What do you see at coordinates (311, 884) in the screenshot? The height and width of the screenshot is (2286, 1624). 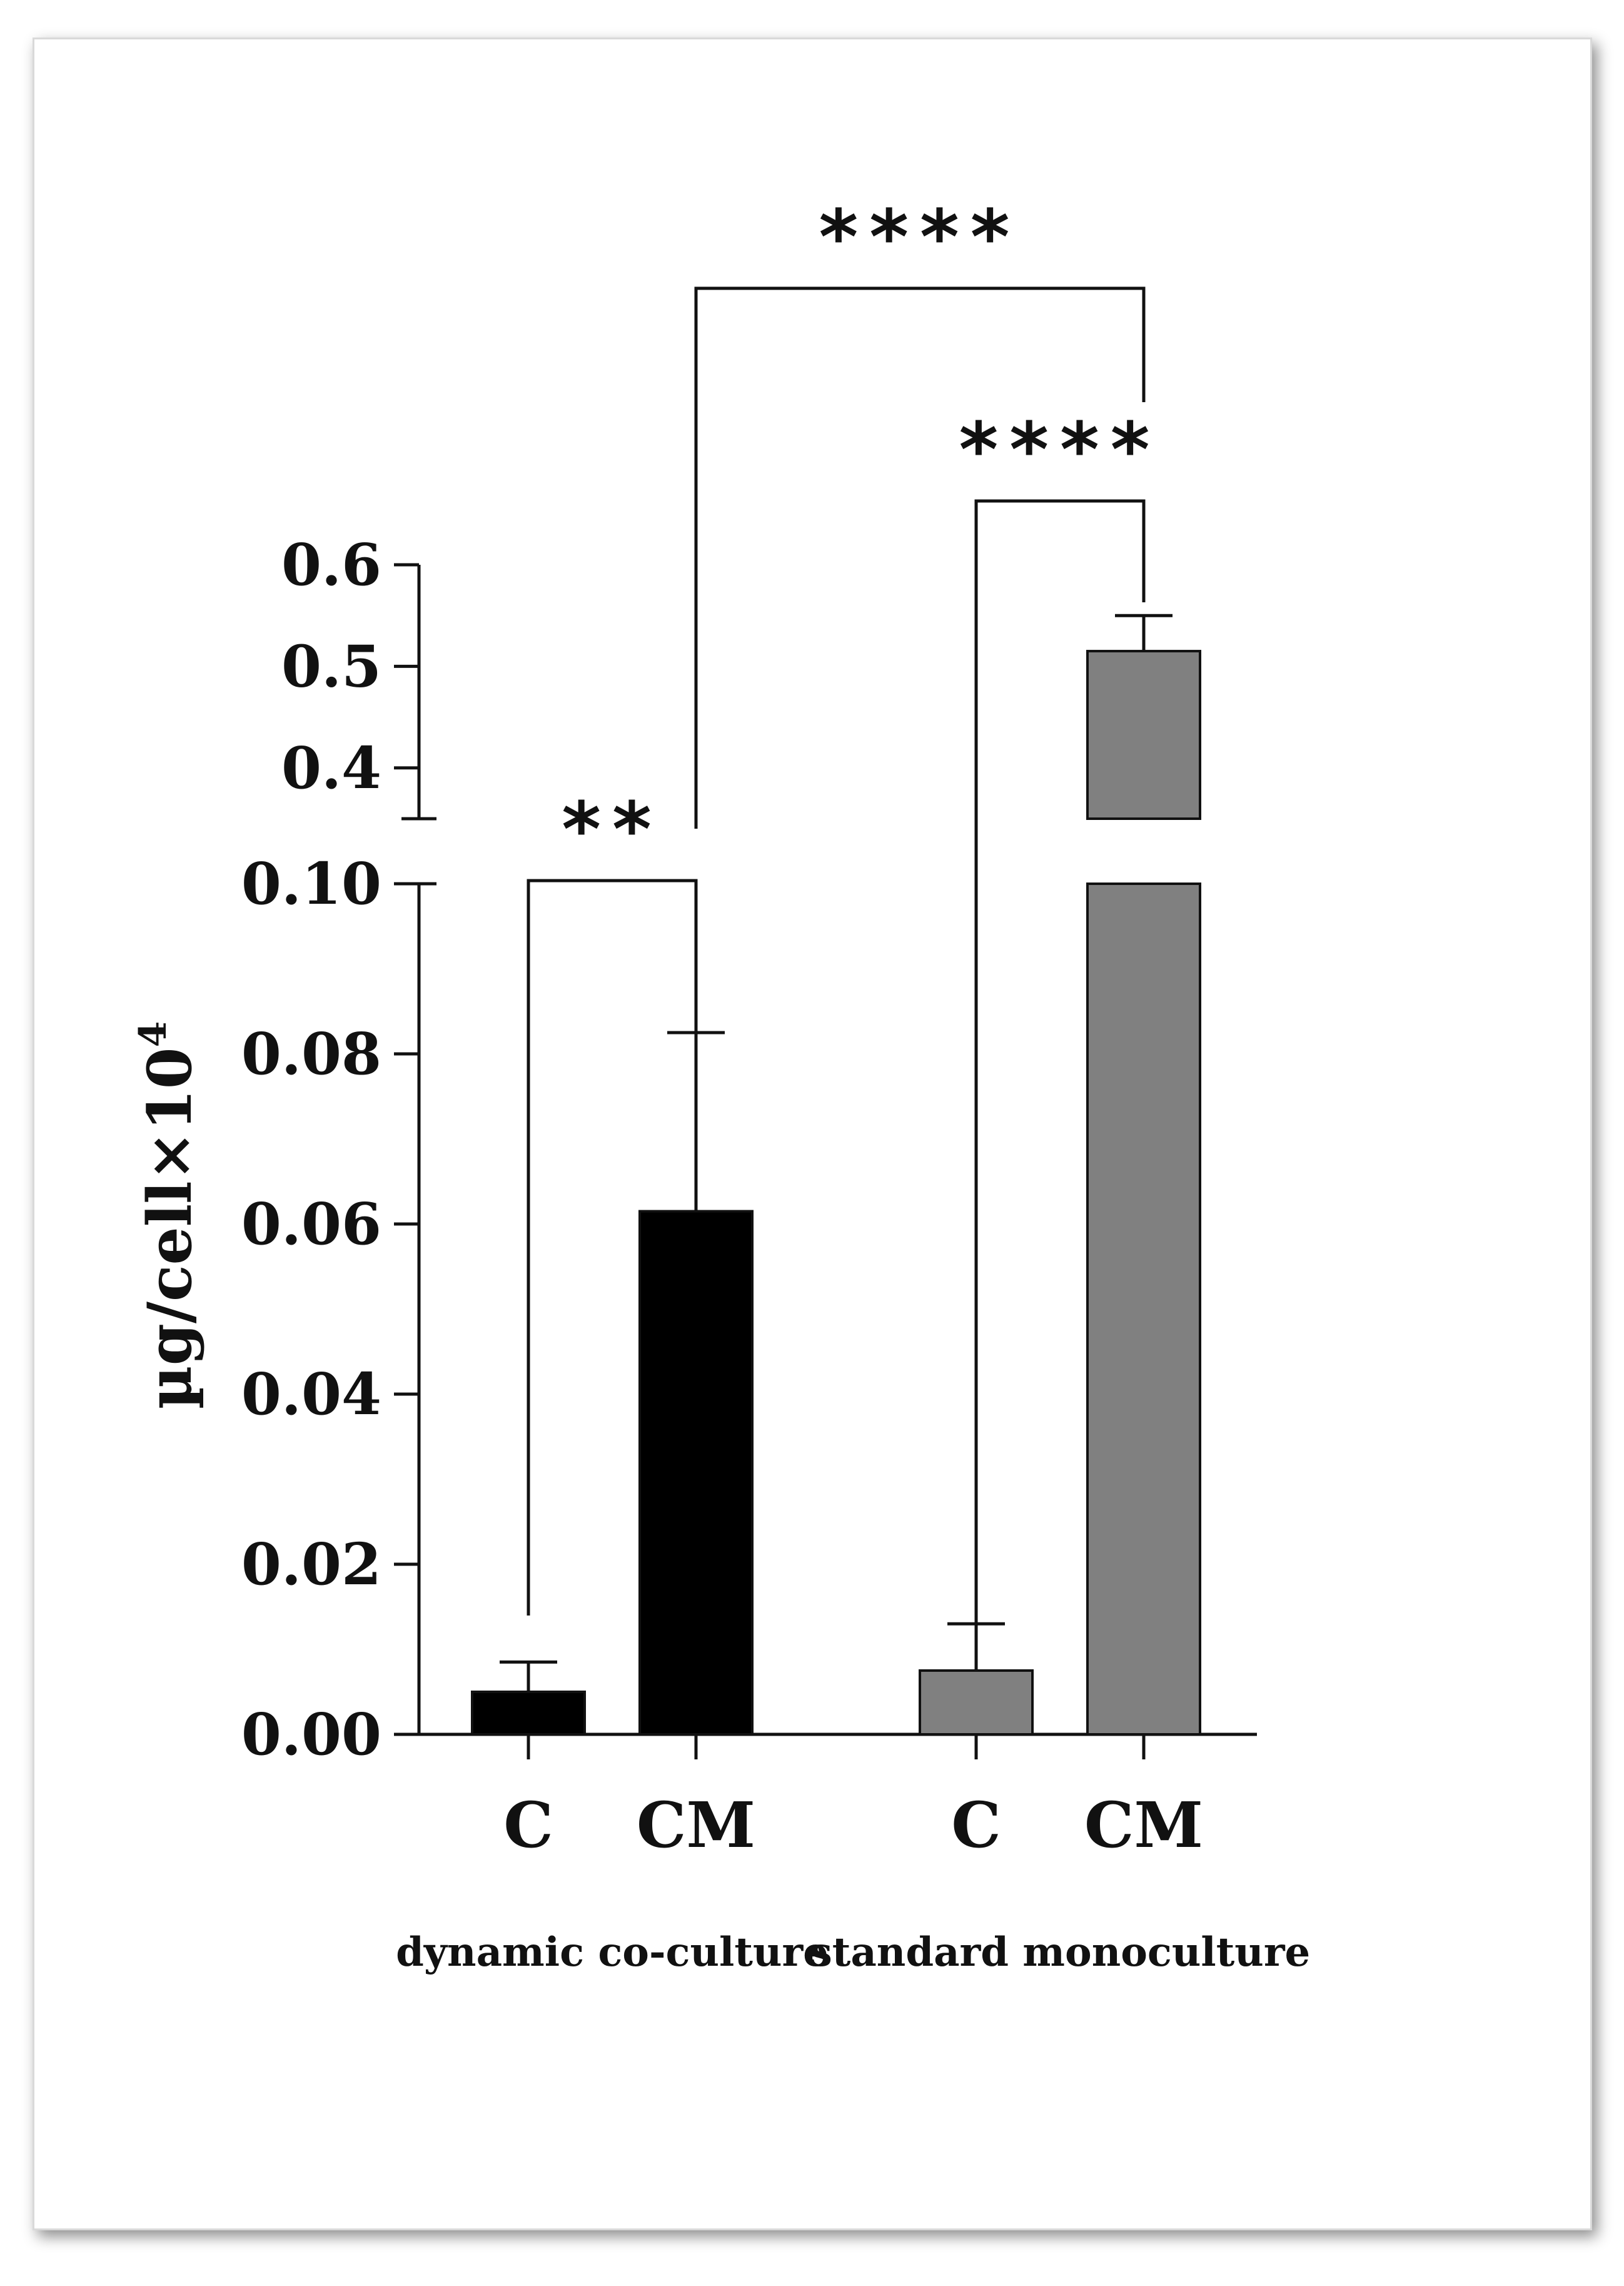 I see `y-tick-label: 0.10` at bounding box center [311, 884].